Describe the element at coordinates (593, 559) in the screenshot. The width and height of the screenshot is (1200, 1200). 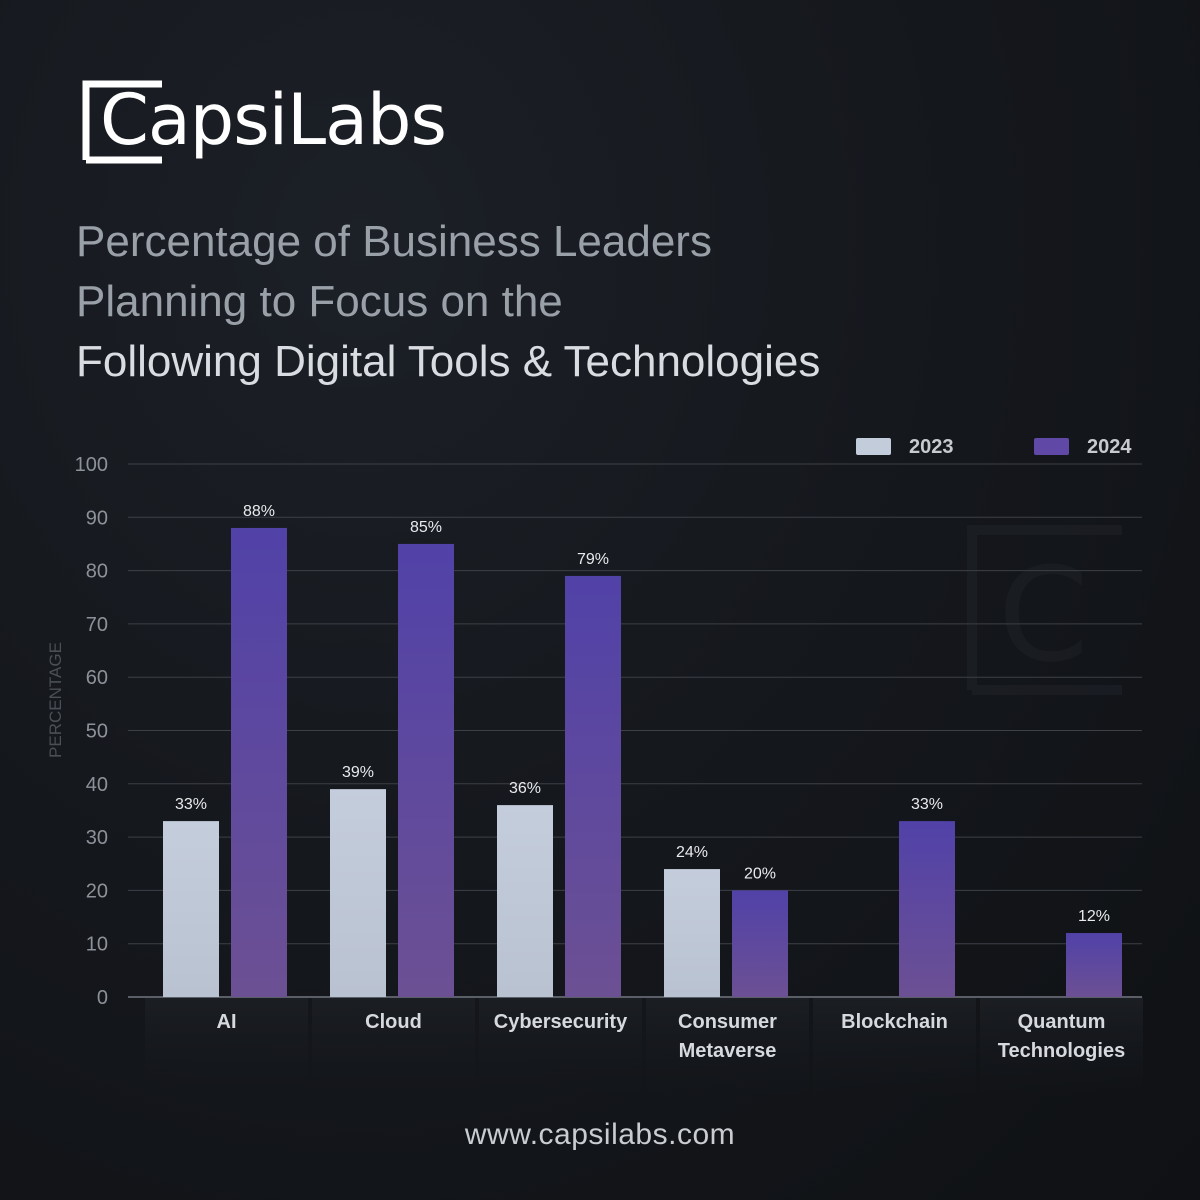
I see `data-label: 79%` at that location.